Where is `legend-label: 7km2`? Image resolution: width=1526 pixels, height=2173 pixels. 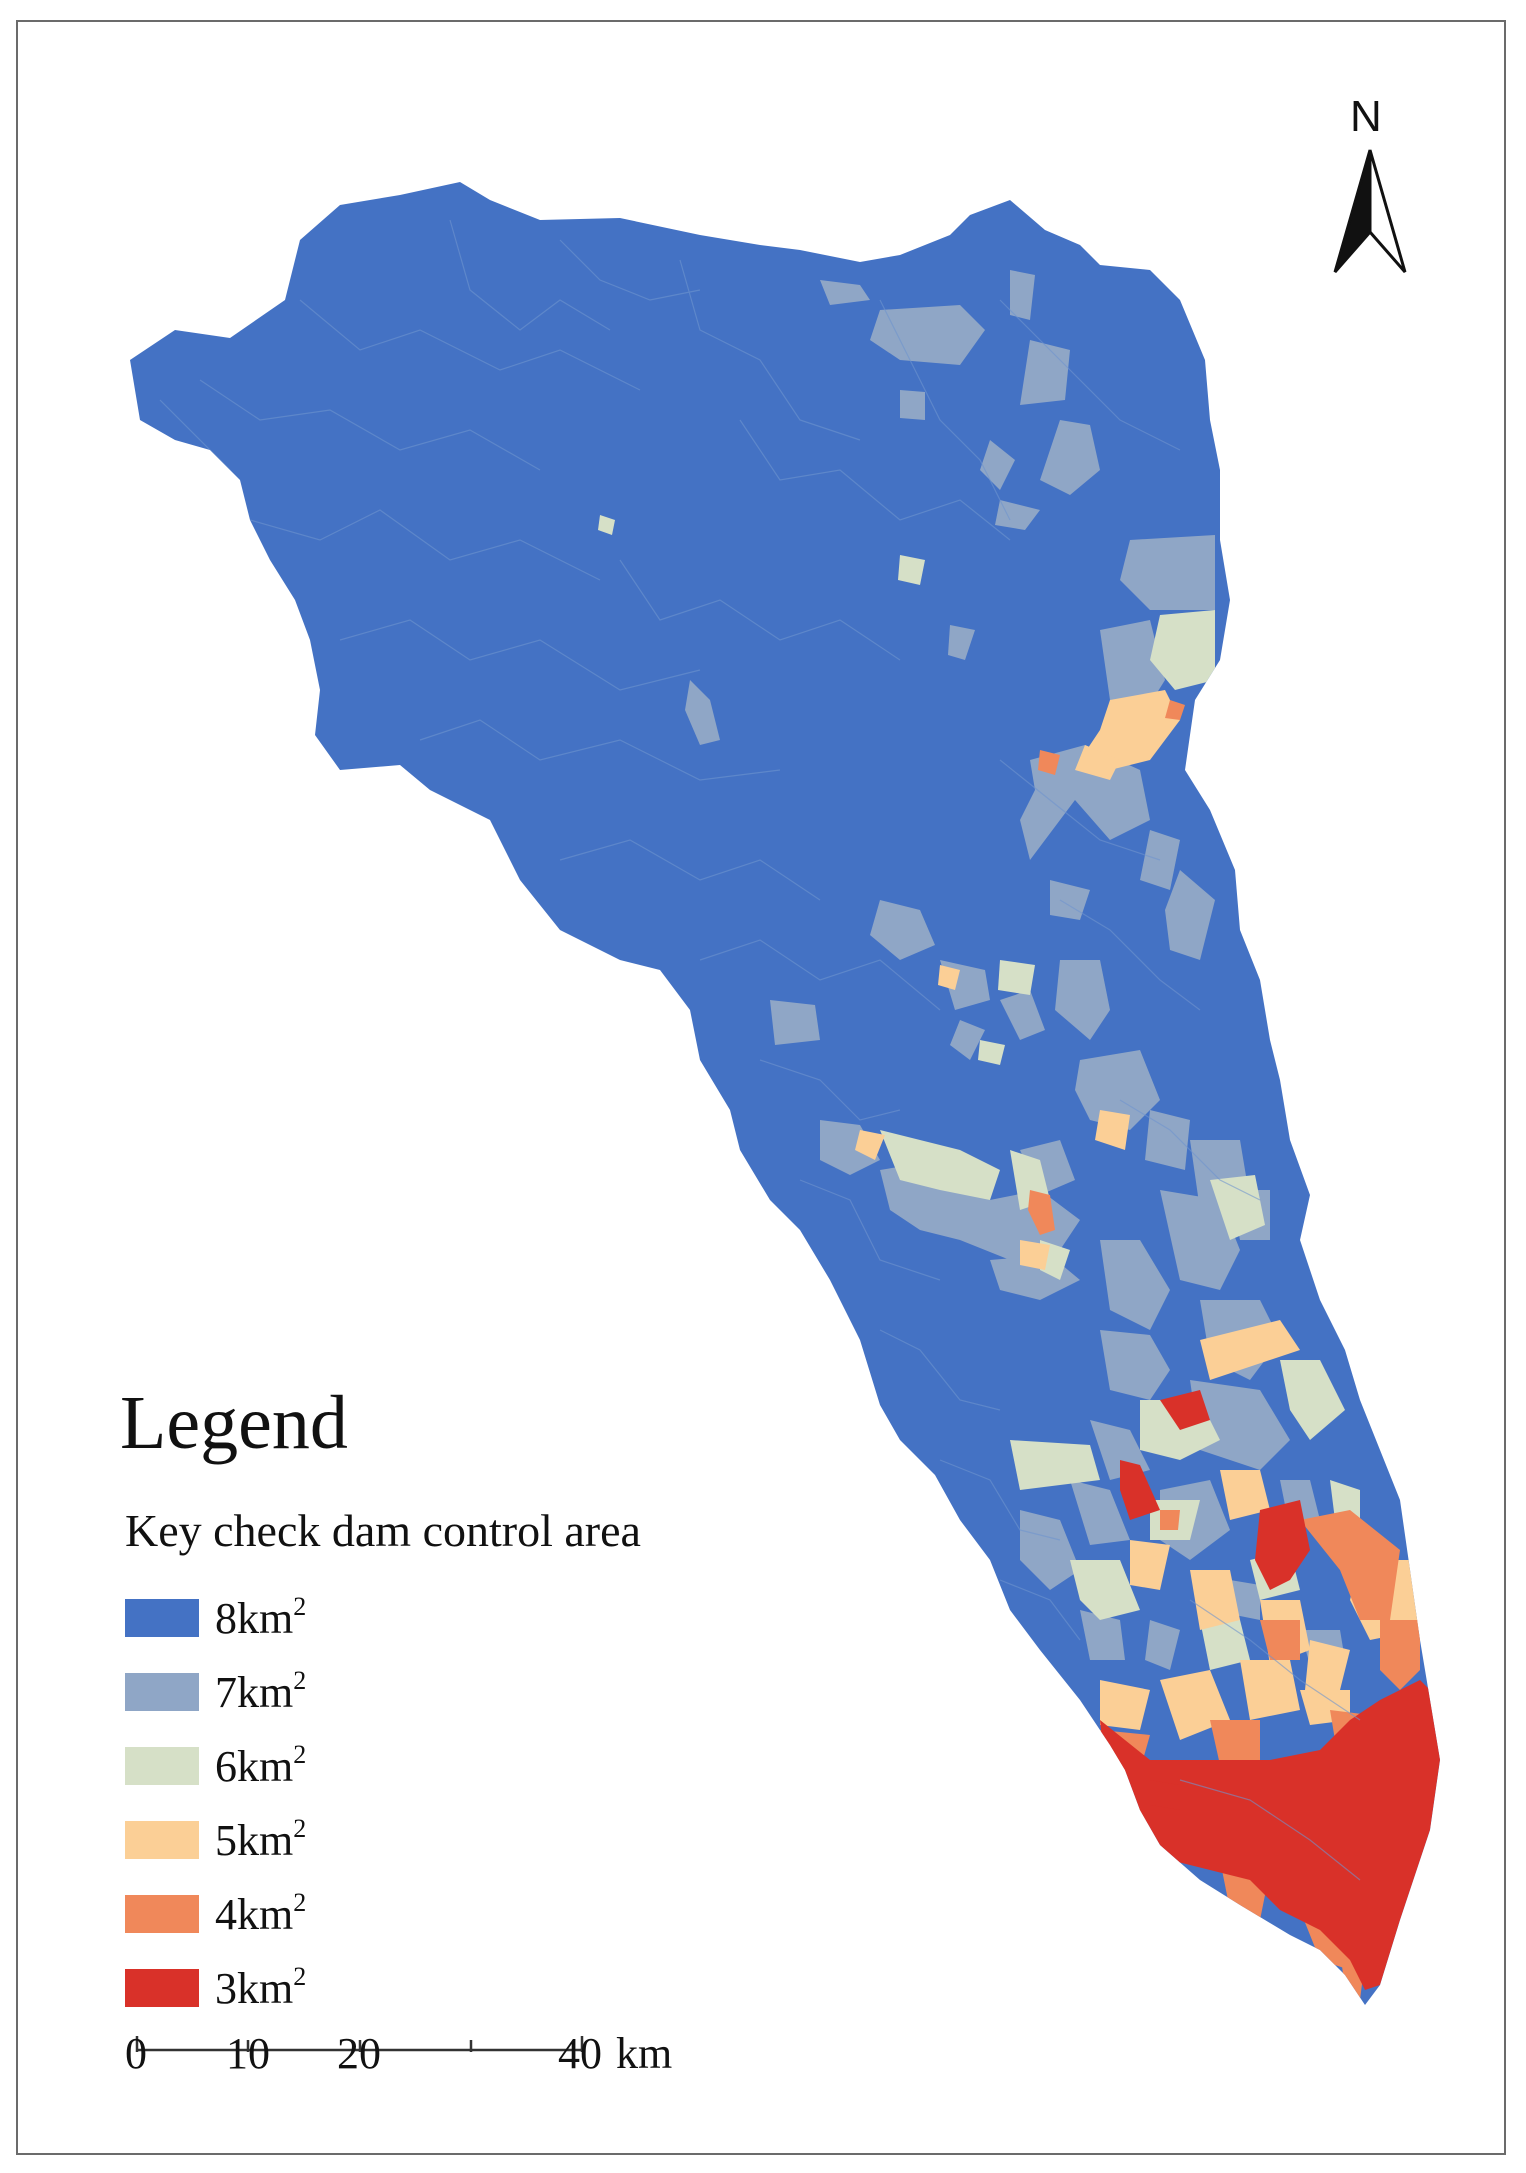
legend-label: 7km2 is located at coordinates (261, 1691).